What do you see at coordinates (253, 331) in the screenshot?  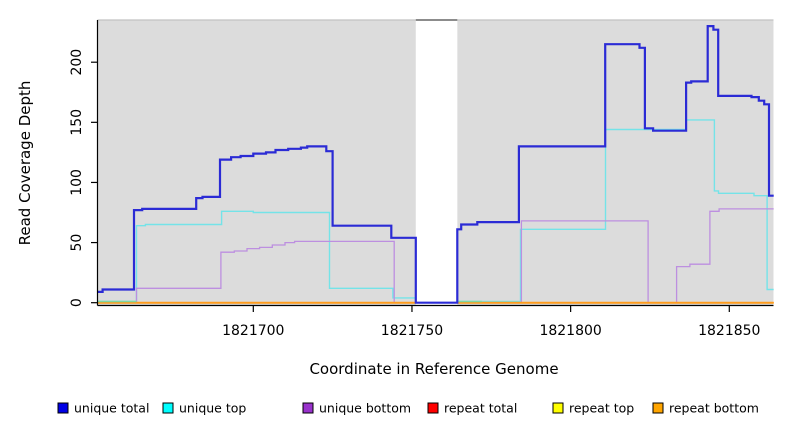 I see `x-tick-label: 1821700` at bounding box center [253, 331].